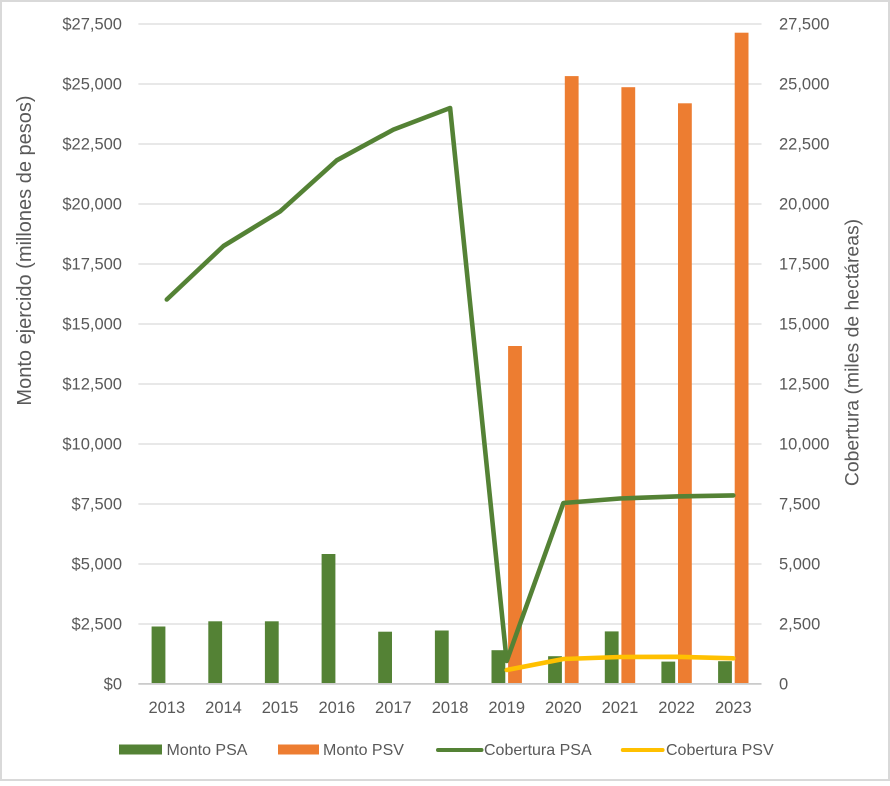  What do you see at coordinates (804, 25) in the screenshot?
I see `svg-text: 27,500` at bounding box center [804, 25].